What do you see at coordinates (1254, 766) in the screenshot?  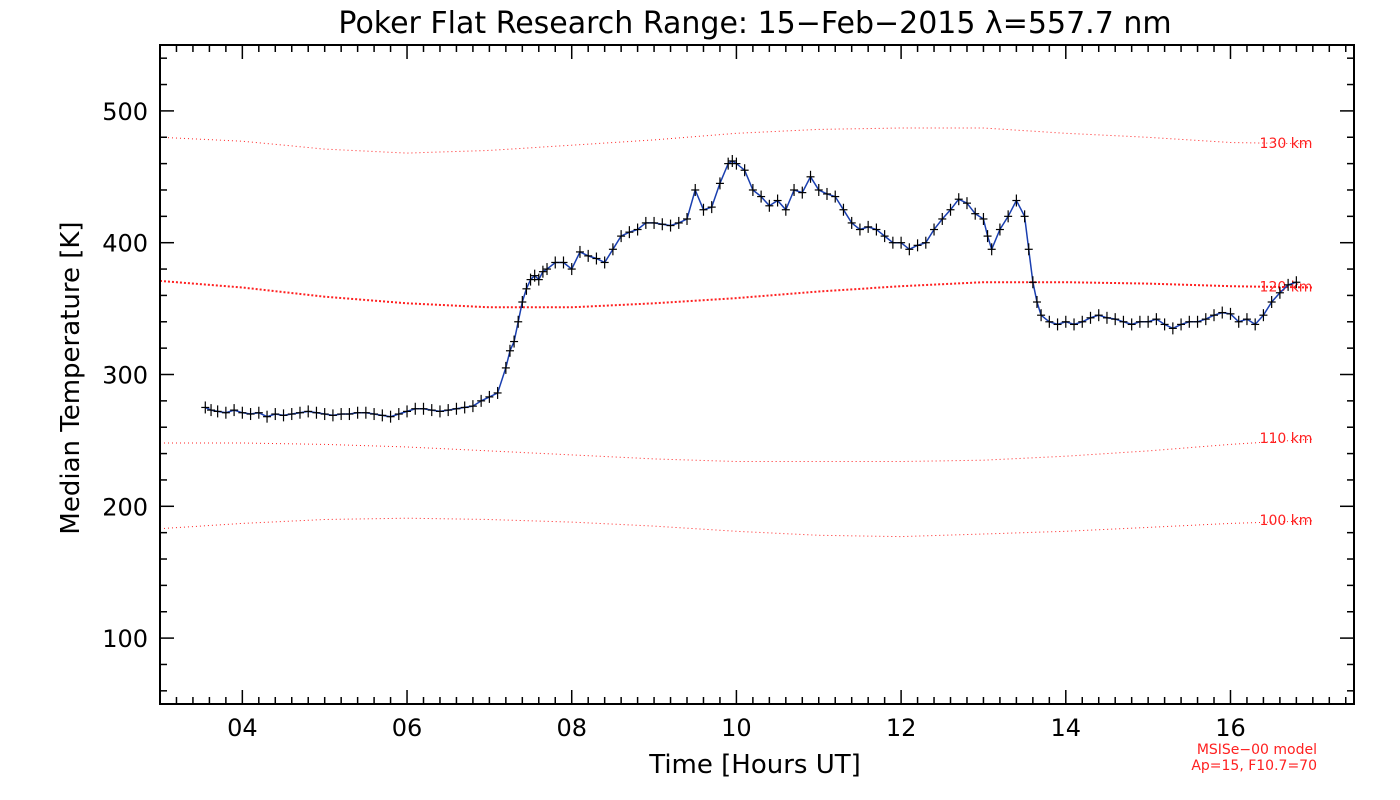 I see `model-note-line2: Ap=15, F10.7=70` at bounding box center [1254, 766].